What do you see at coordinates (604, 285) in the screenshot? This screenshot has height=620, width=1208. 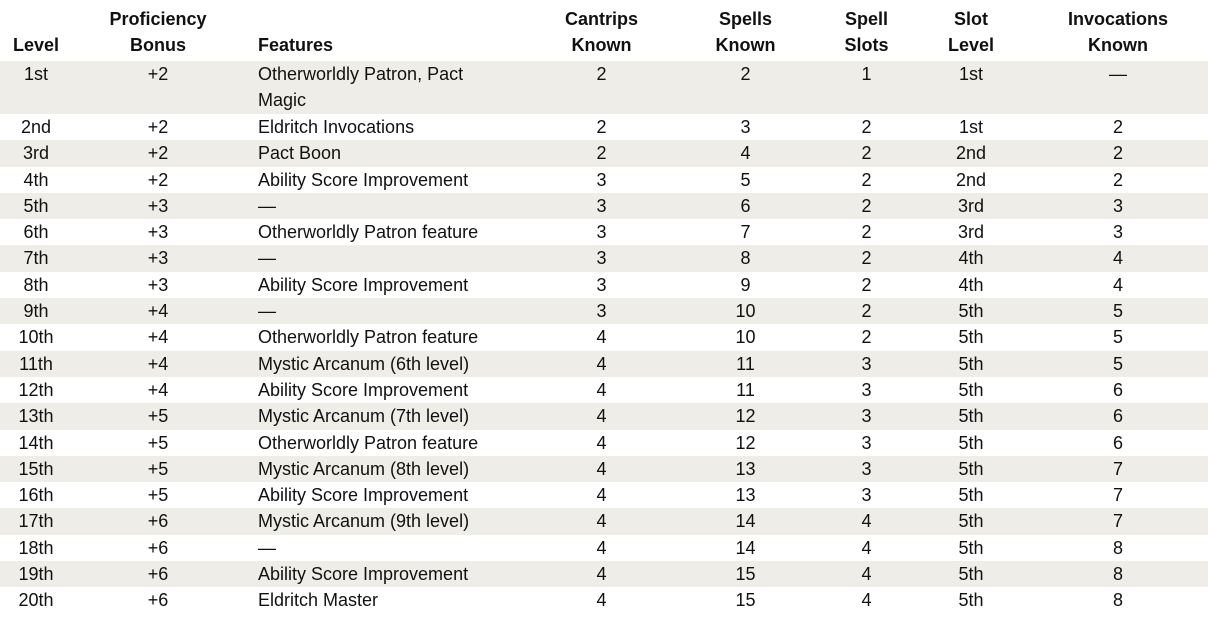 I see `table-row: 8th +3 Ability Score Improvement 3 9 2 4th 4` at bounding box center [604, 285].